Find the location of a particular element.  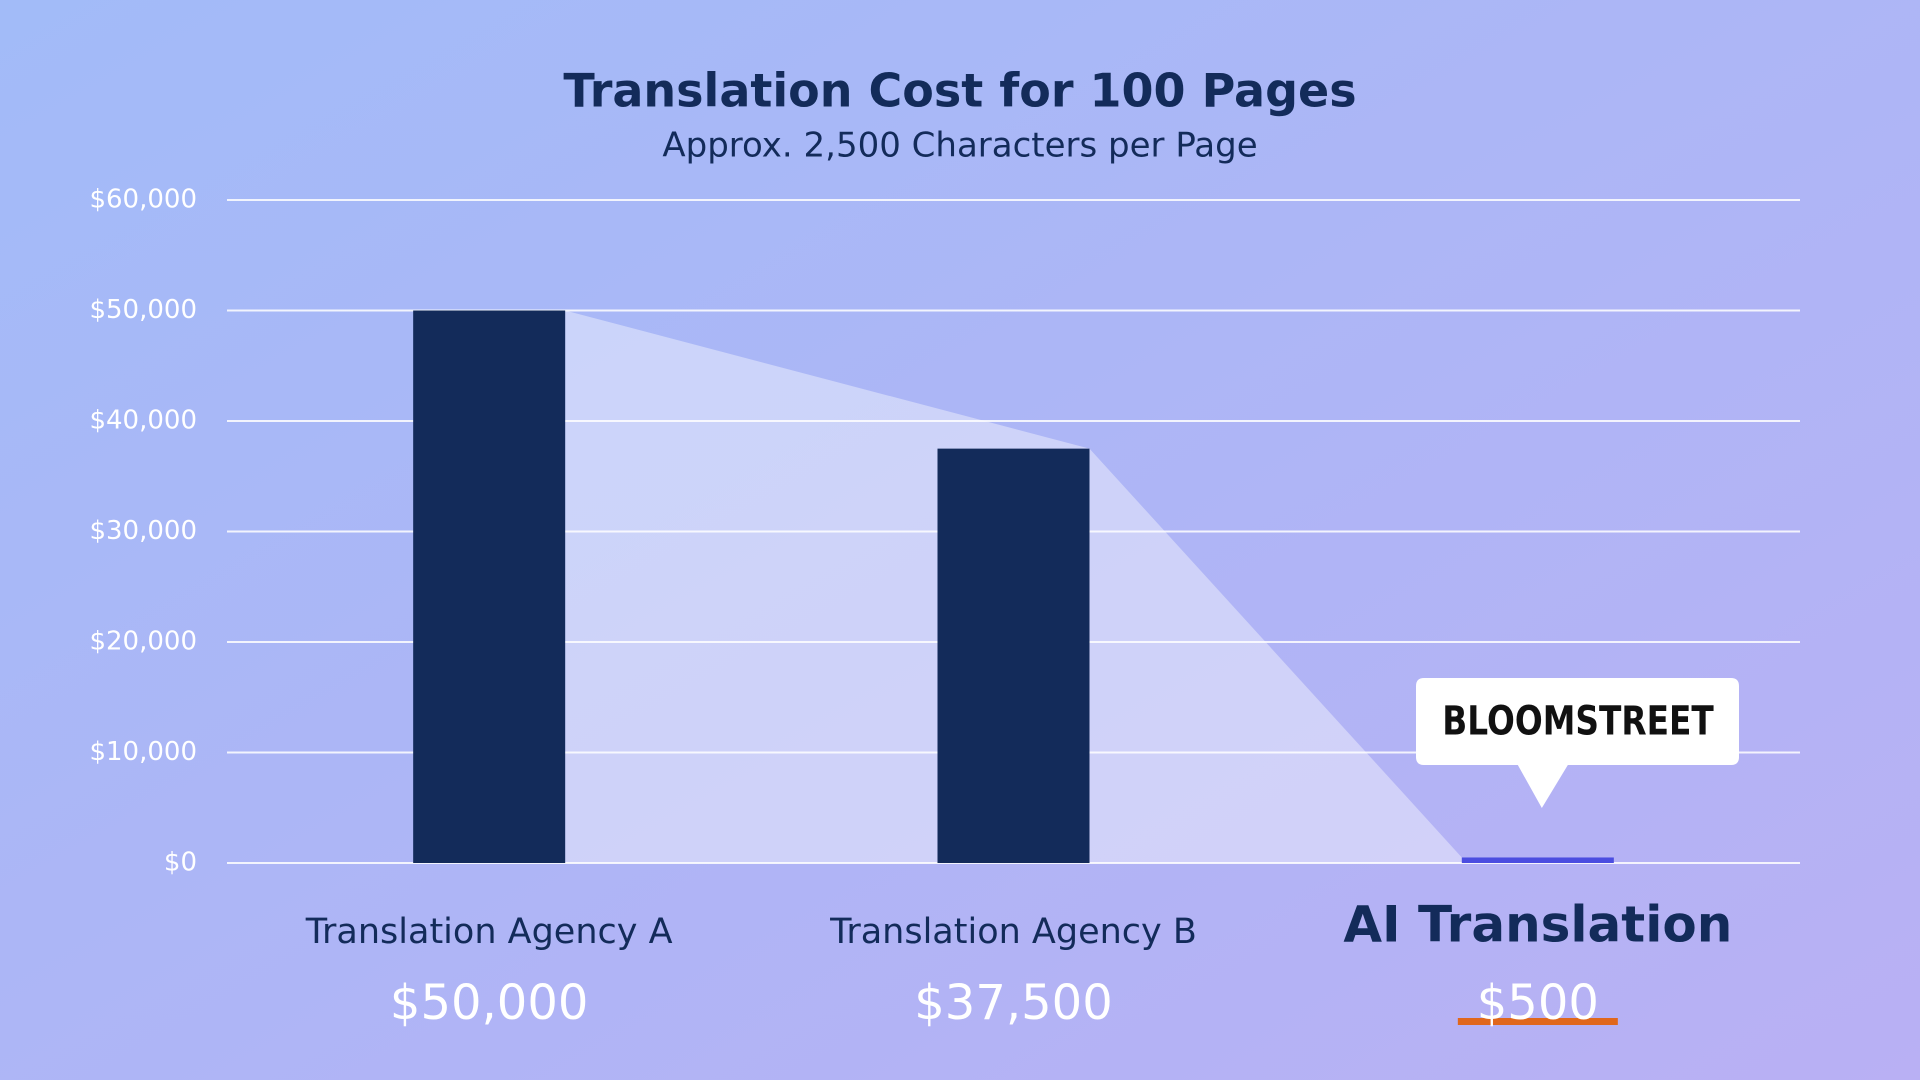

y-tick-label: $60,000 is located at coordinates (143, 200).